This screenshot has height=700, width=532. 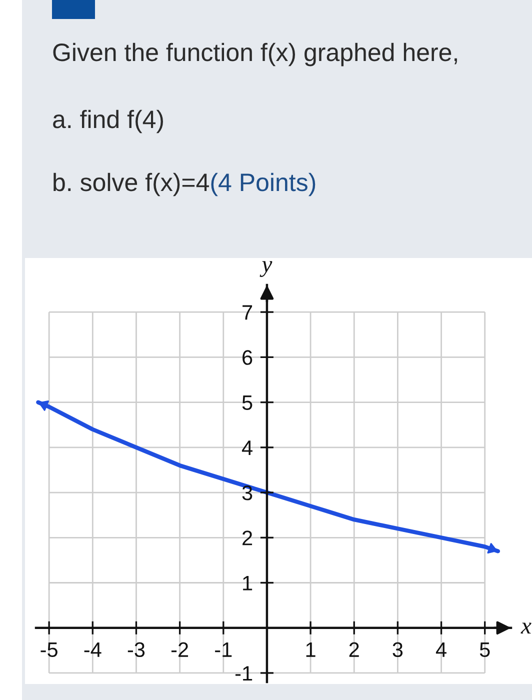 I want to click on y-tick-label: 1, so click(x=247, y=583).